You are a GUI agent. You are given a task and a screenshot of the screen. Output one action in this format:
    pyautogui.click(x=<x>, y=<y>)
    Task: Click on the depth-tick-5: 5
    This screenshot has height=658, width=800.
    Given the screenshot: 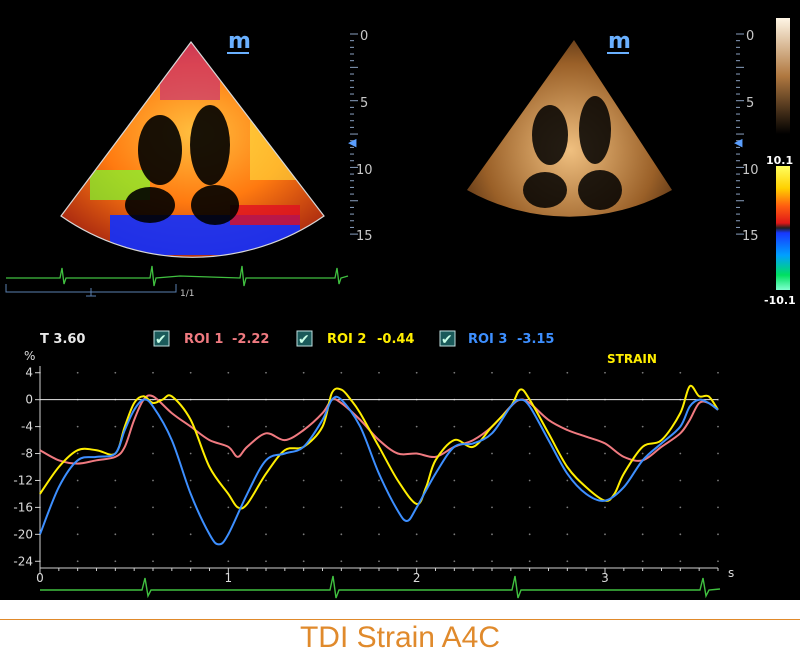 What is the action you would take?
    pyautogui.click(x=364, y=103)
    